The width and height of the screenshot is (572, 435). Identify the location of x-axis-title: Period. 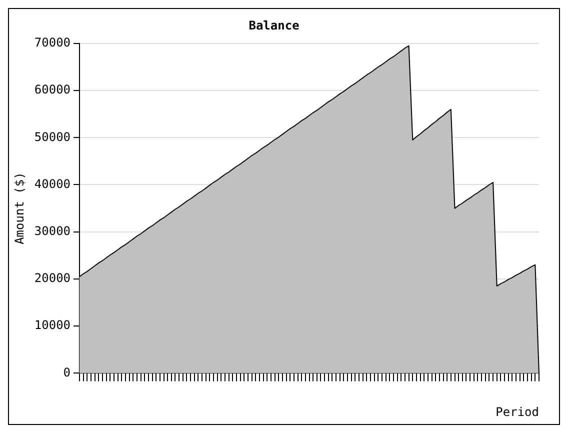
(517, 411).